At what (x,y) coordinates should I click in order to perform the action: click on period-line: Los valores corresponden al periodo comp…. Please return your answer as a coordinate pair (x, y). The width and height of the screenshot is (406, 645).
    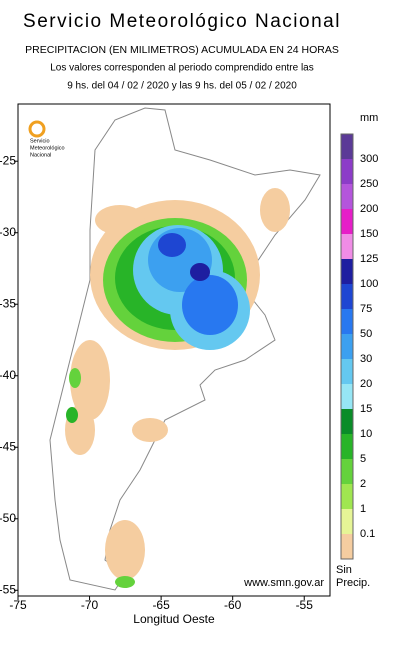
    Looking at the image, I should click on (182, 68).